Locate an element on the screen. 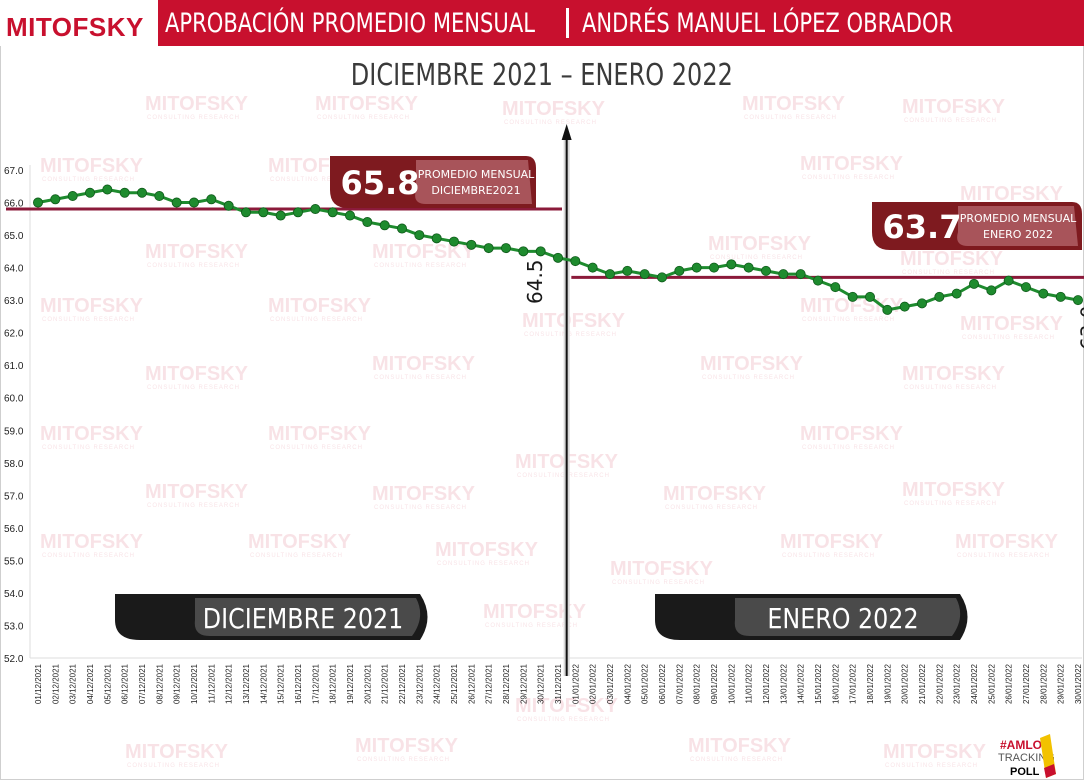  month-label: DICIEMBRE 2021 is located at coordinates (303, 619).